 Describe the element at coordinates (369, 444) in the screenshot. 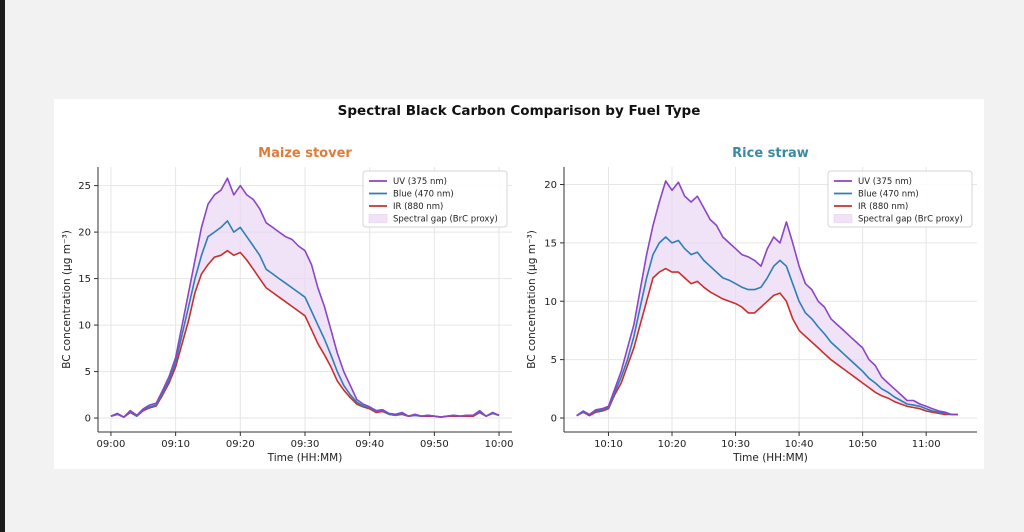

I see `x-tick-label: 09:40` at that location.